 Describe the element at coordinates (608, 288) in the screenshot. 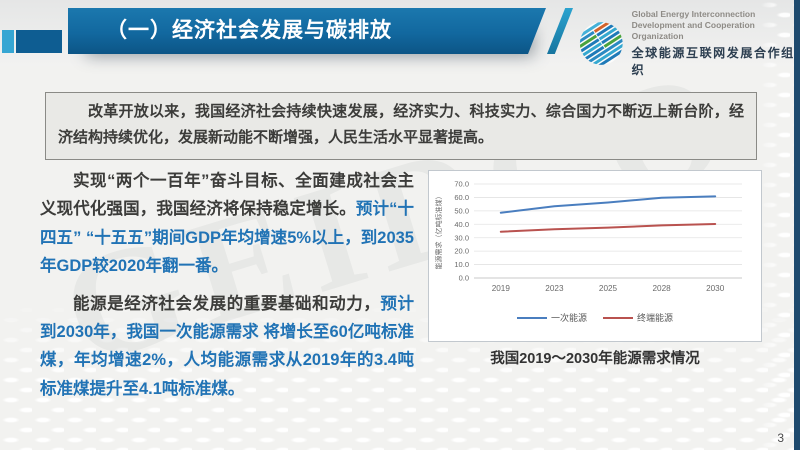

I see `svg-text: 2025` at that location.